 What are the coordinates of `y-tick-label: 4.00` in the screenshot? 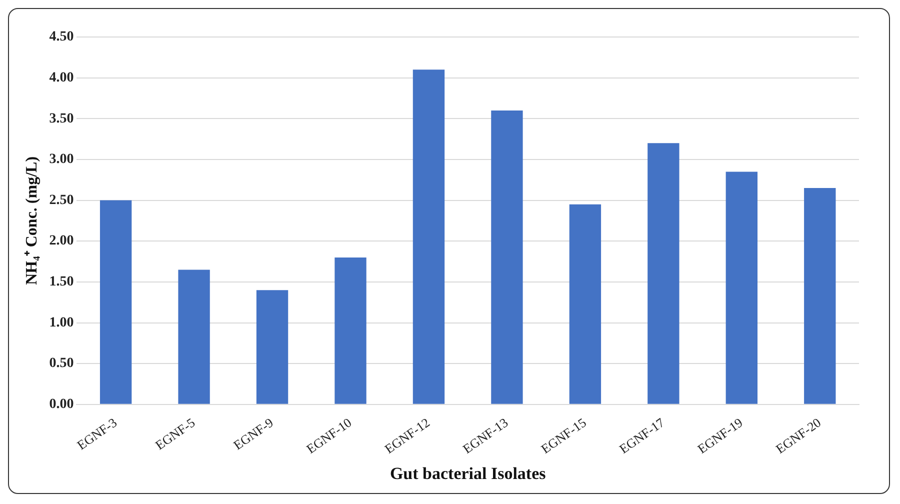 It's located at (61, 78).